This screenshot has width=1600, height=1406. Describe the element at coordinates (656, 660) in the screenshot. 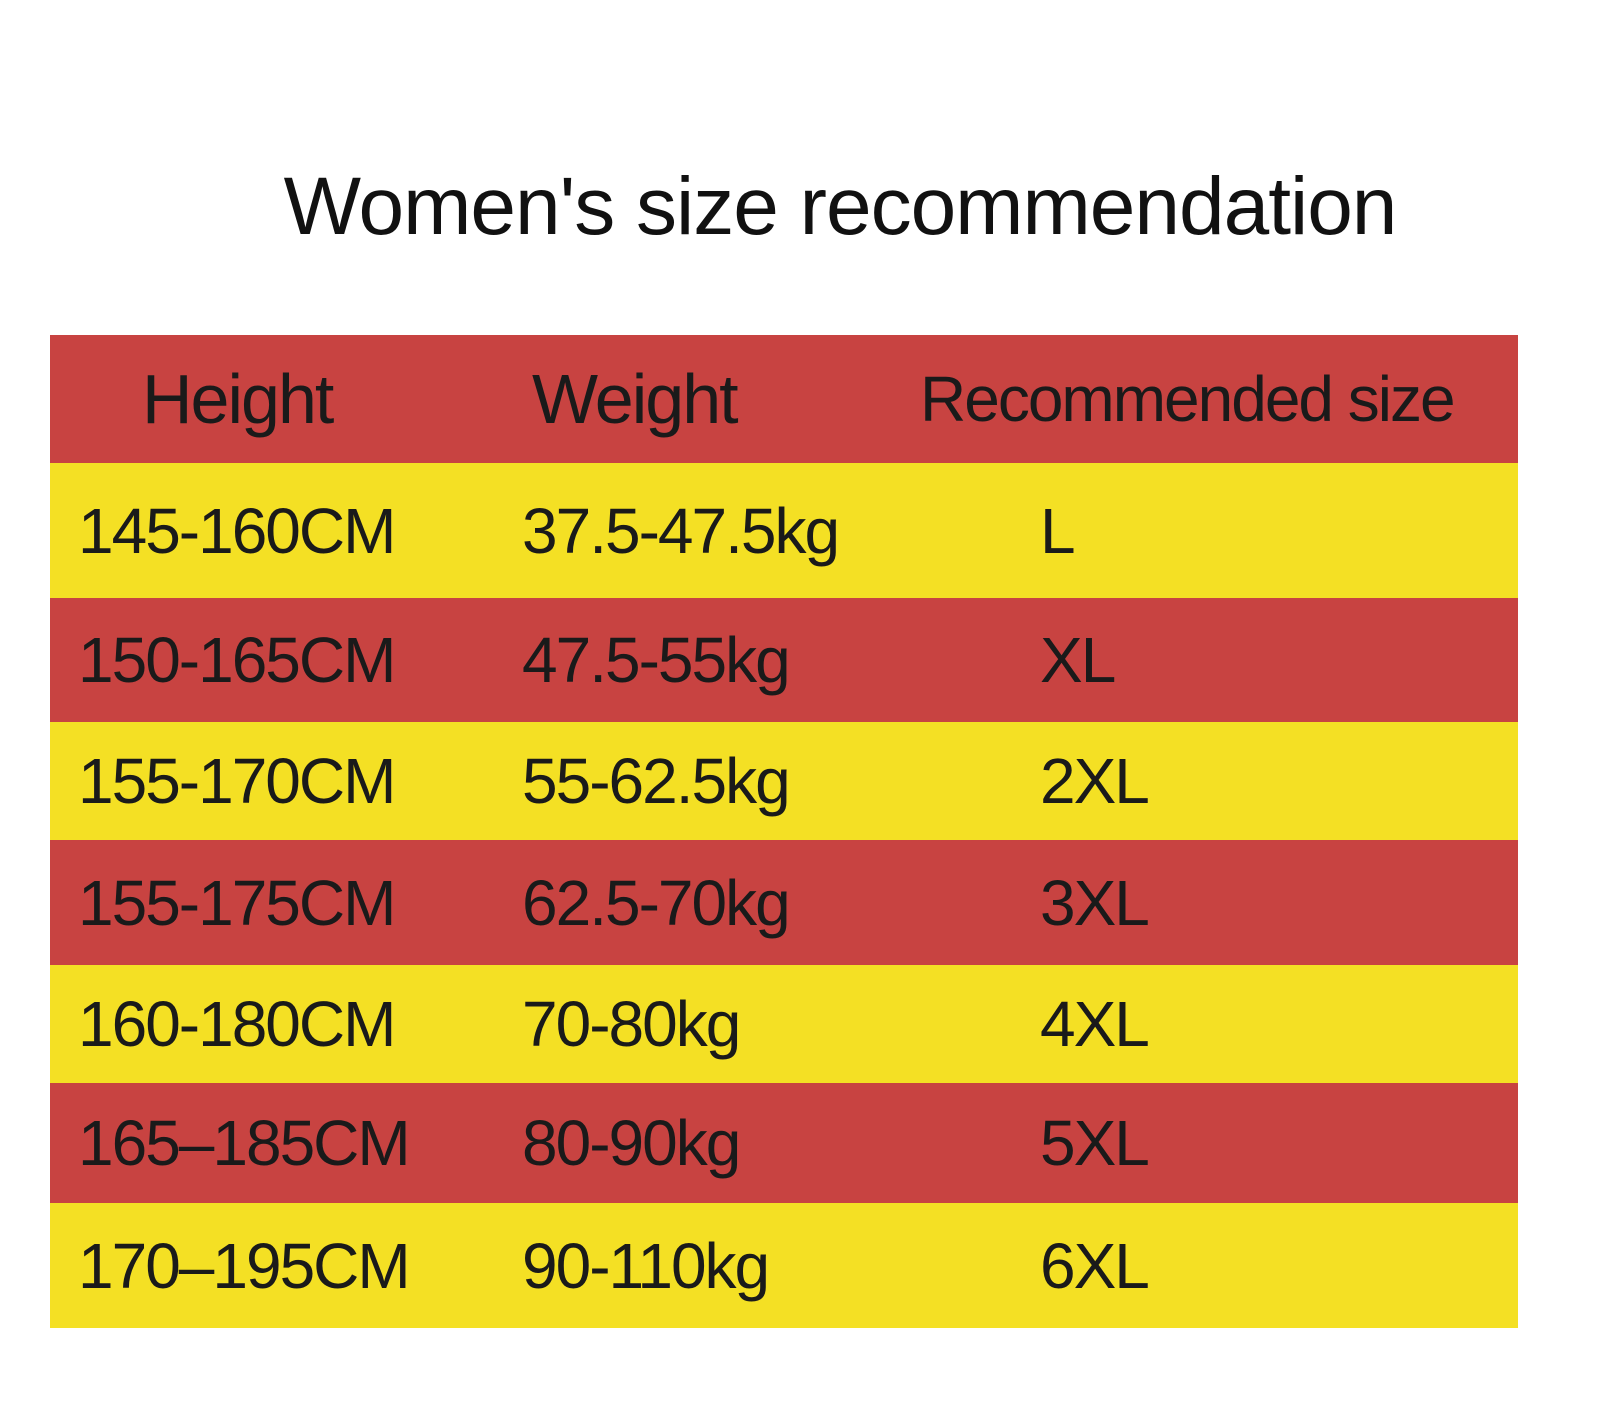

I see `table-cell: 47.5-55kg` at that location.